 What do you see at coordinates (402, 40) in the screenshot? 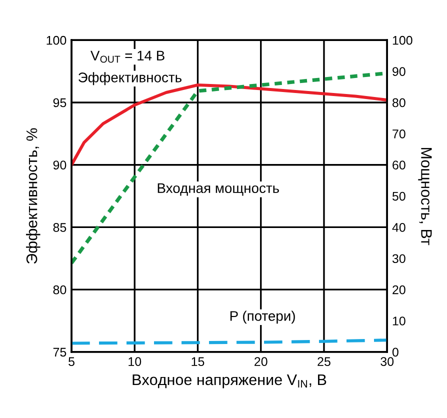
I see `y2-tick-label: 100` at bounding box center [402, 40].